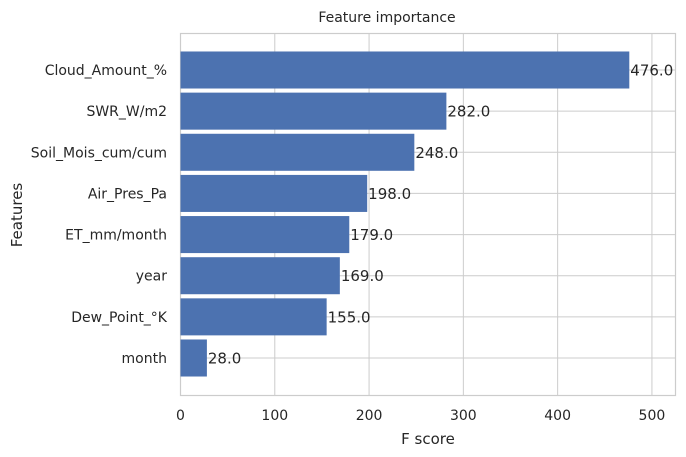 The height and width of the screenshot is (457, 686). What do you see at coordinates (180, 416) in the screenshot?
I see `x-tick-label: 0` at bounding box center [180, 416].